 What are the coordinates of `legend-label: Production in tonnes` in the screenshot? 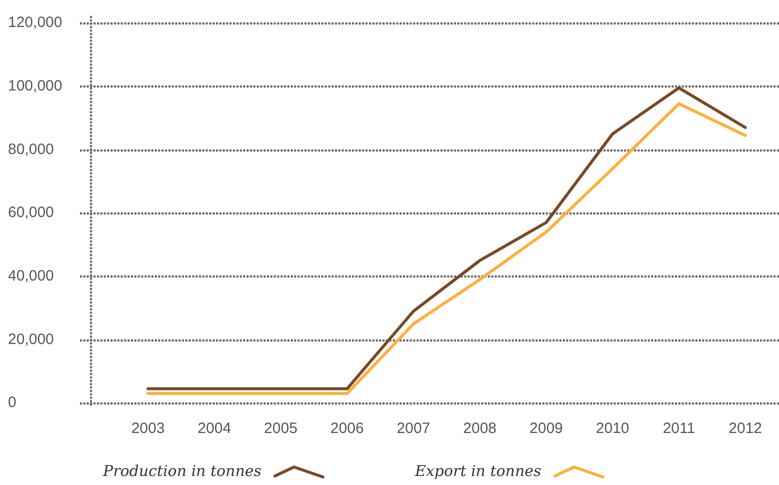 It's located at (182, 471).